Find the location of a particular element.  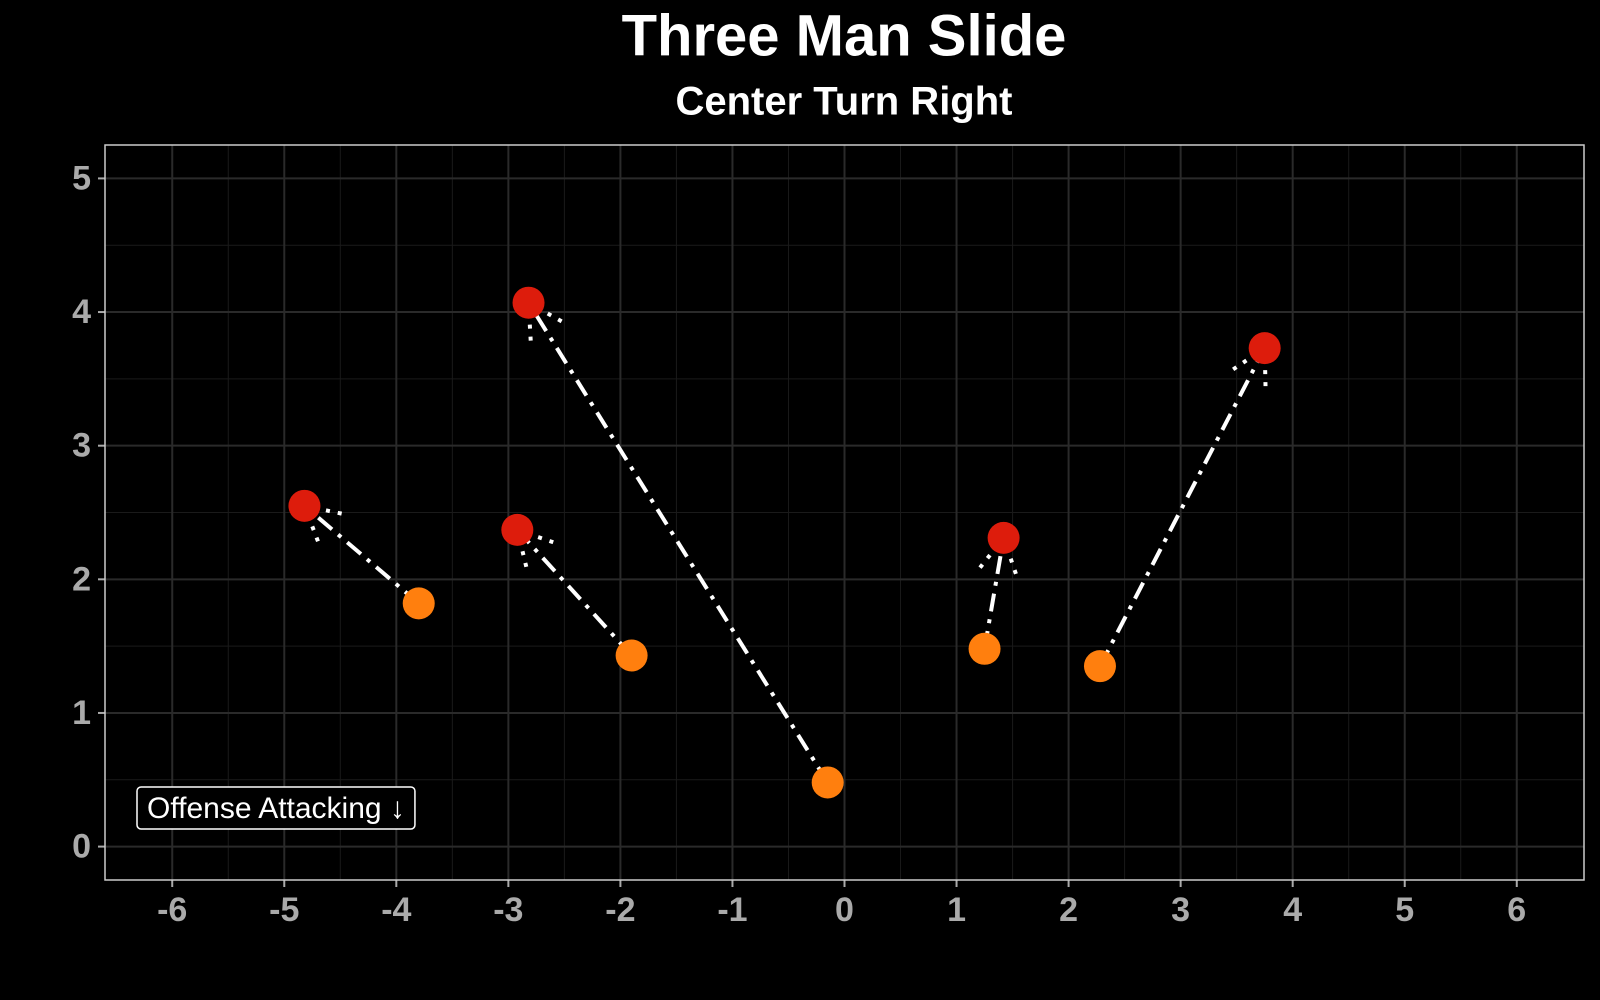

y-tick-label: 5 is located at coordinates (81, 178).